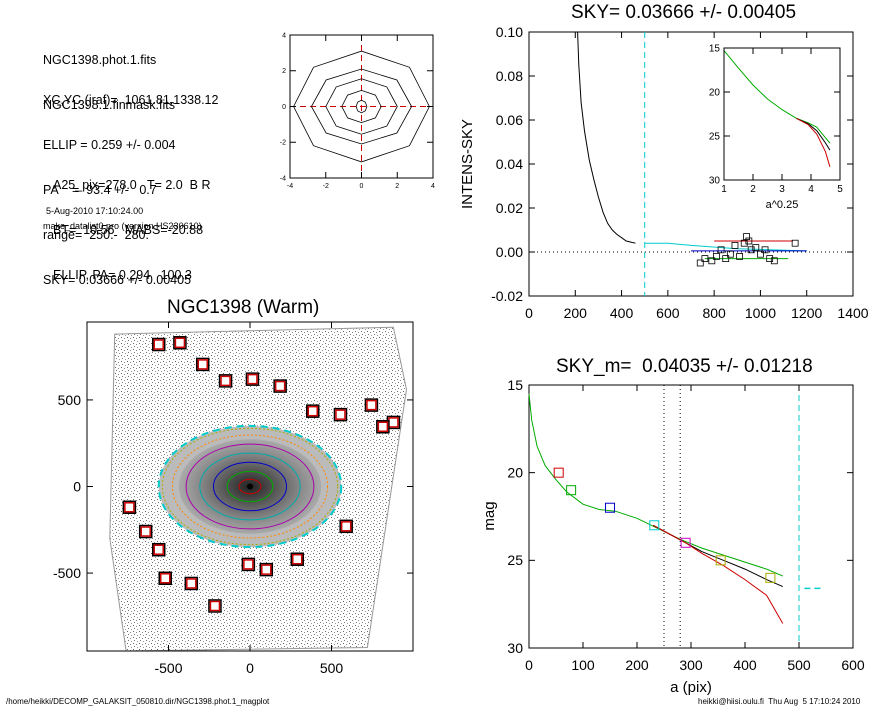 This screenshot has height=708, width=885. I want to click on x-tick-label: 1400, so click(852, 313).